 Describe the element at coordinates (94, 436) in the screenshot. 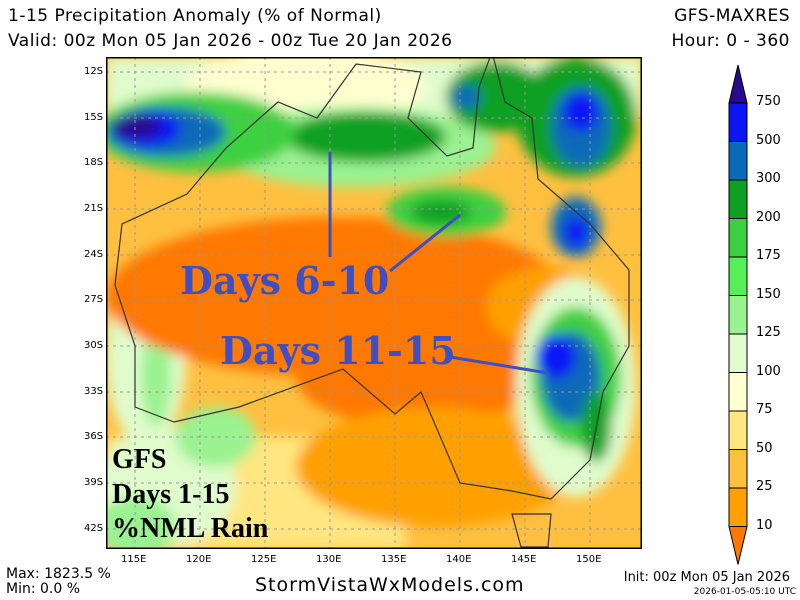

I see `lat-tick: 36S` at that location.